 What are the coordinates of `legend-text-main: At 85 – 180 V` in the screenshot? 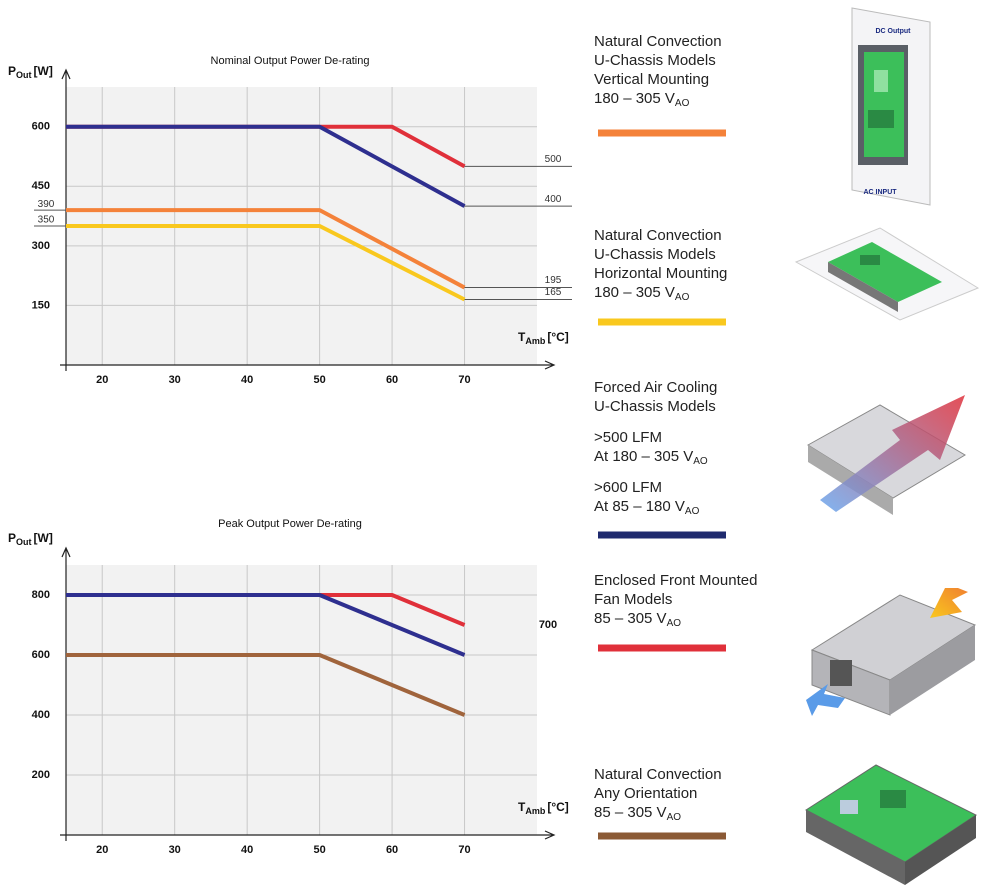 It's located at (639, 506).